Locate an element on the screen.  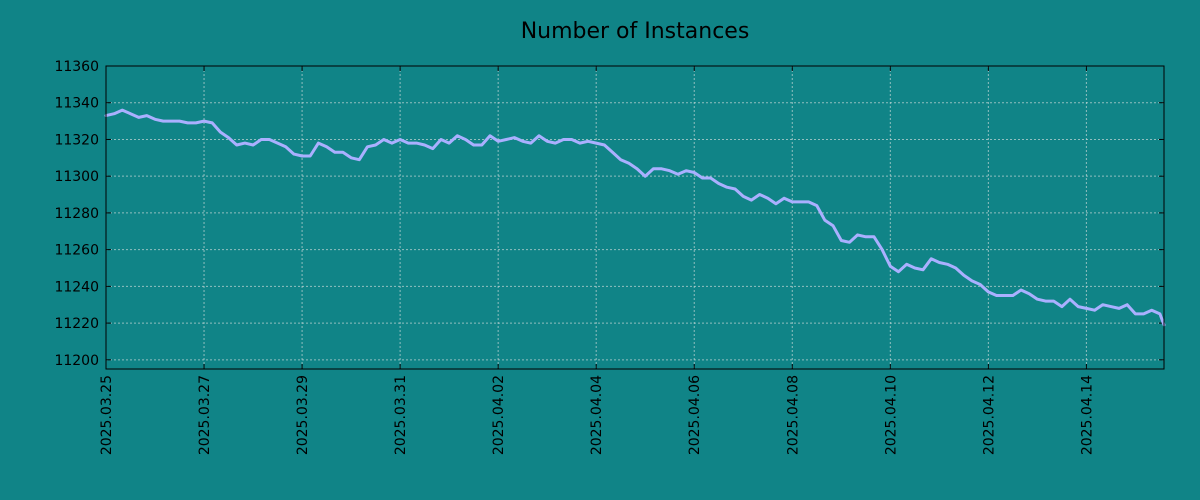
y-tick-label: 11300 is located at coordinates (76, 177).